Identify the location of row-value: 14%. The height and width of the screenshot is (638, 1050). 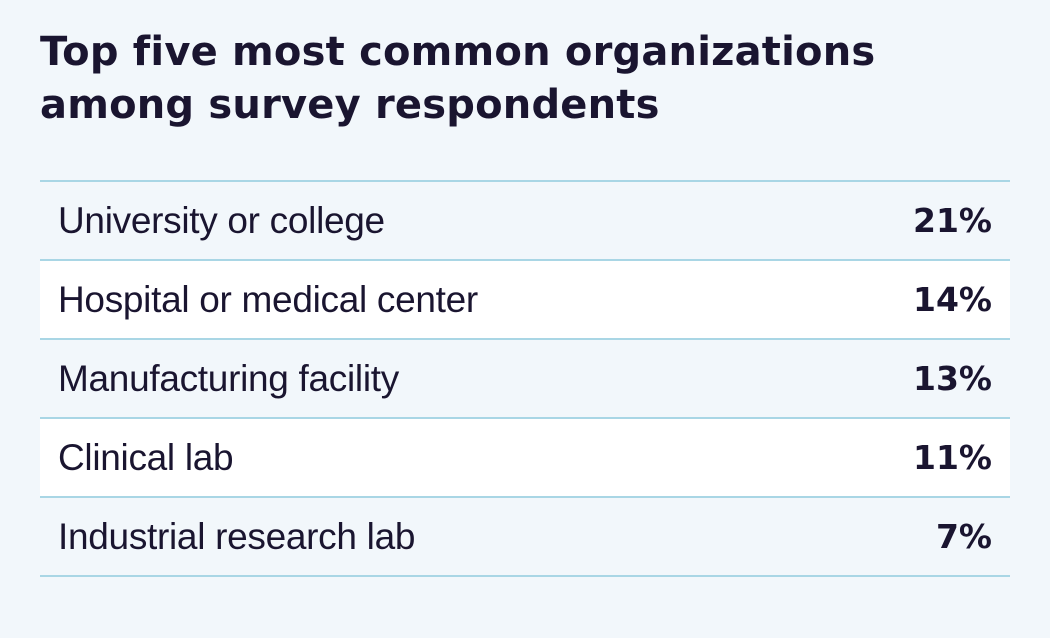
(952, 299).